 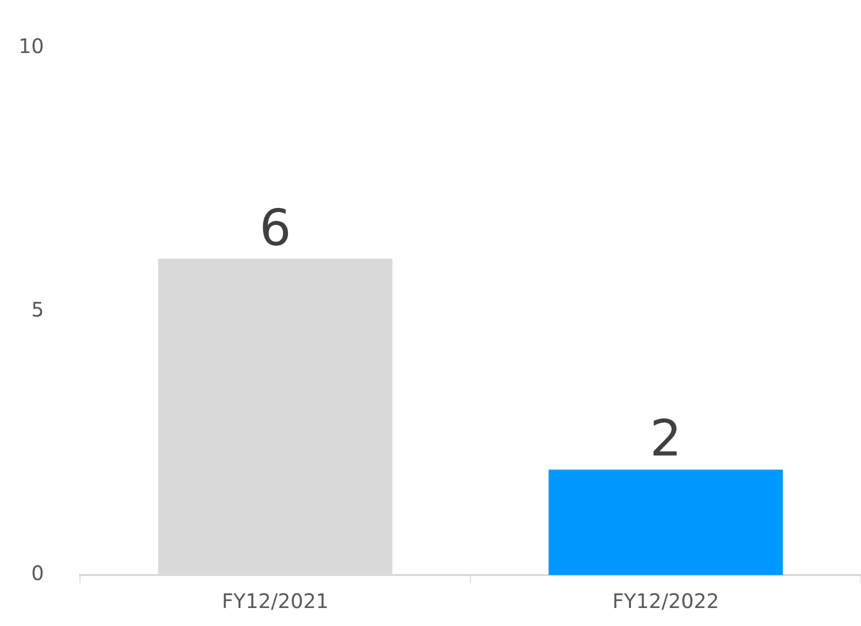 I want to click on y-tick-label: 0, so click(x=37, y=573).